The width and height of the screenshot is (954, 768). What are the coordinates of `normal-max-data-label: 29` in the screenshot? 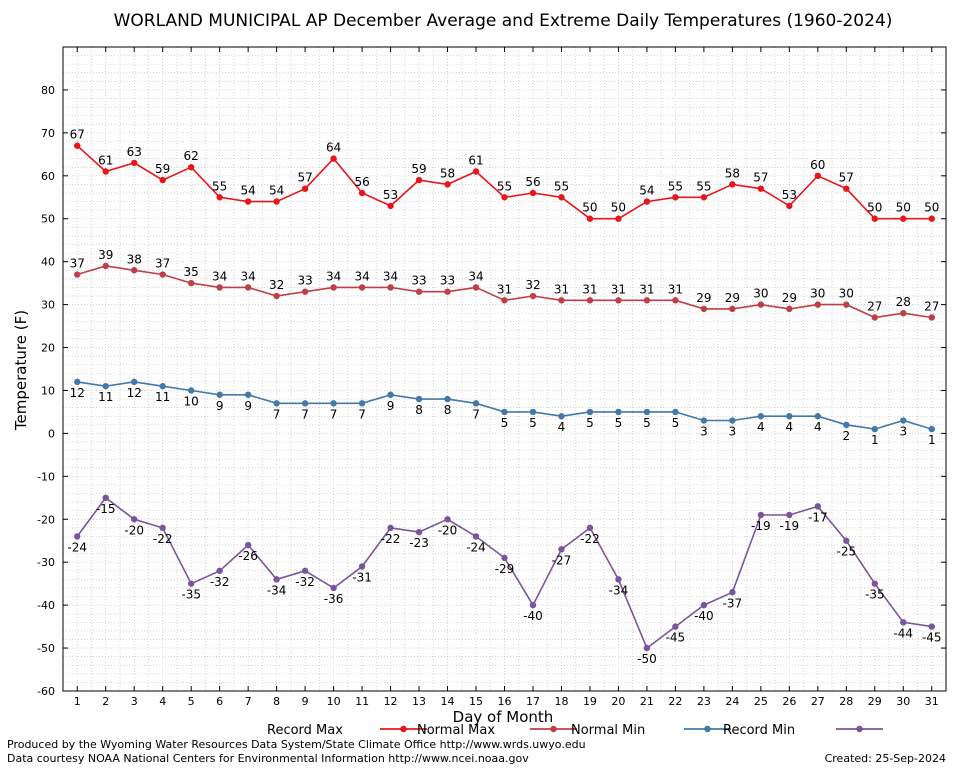 It's located at (703, 298).